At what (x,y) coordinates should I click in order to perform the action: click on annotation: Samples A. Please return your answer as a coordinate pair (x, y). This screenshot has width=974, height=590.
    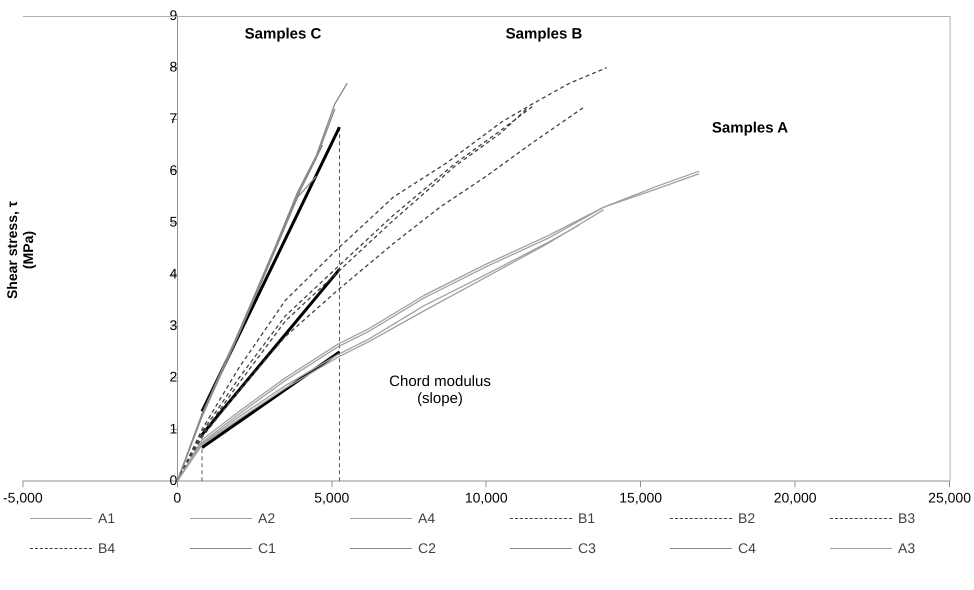
    Looking at the image, I should click on (750, 128).